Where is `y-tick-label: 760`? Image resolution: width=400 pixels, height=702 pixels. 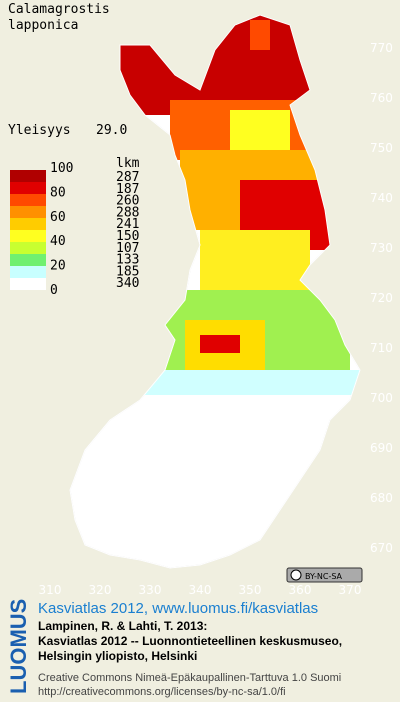
y-tick-label: 760 is located at coordinates (381, 98).